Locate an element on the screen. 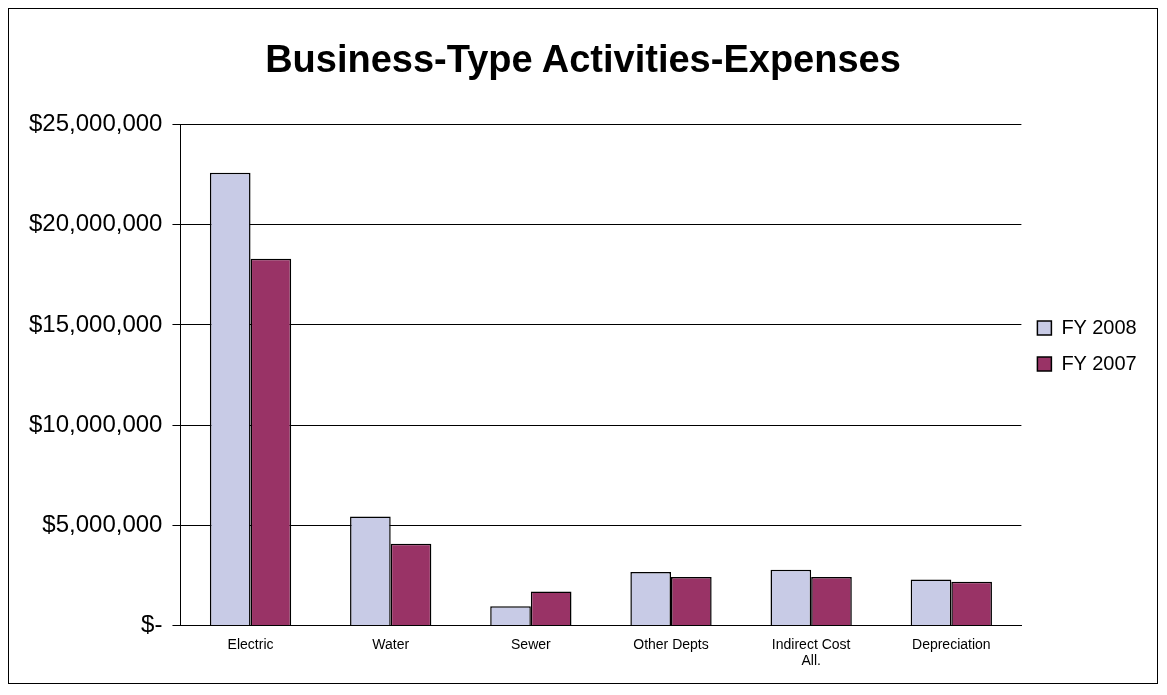  y-tick-label: $20,000,000 is located at coordinates (96, 223).